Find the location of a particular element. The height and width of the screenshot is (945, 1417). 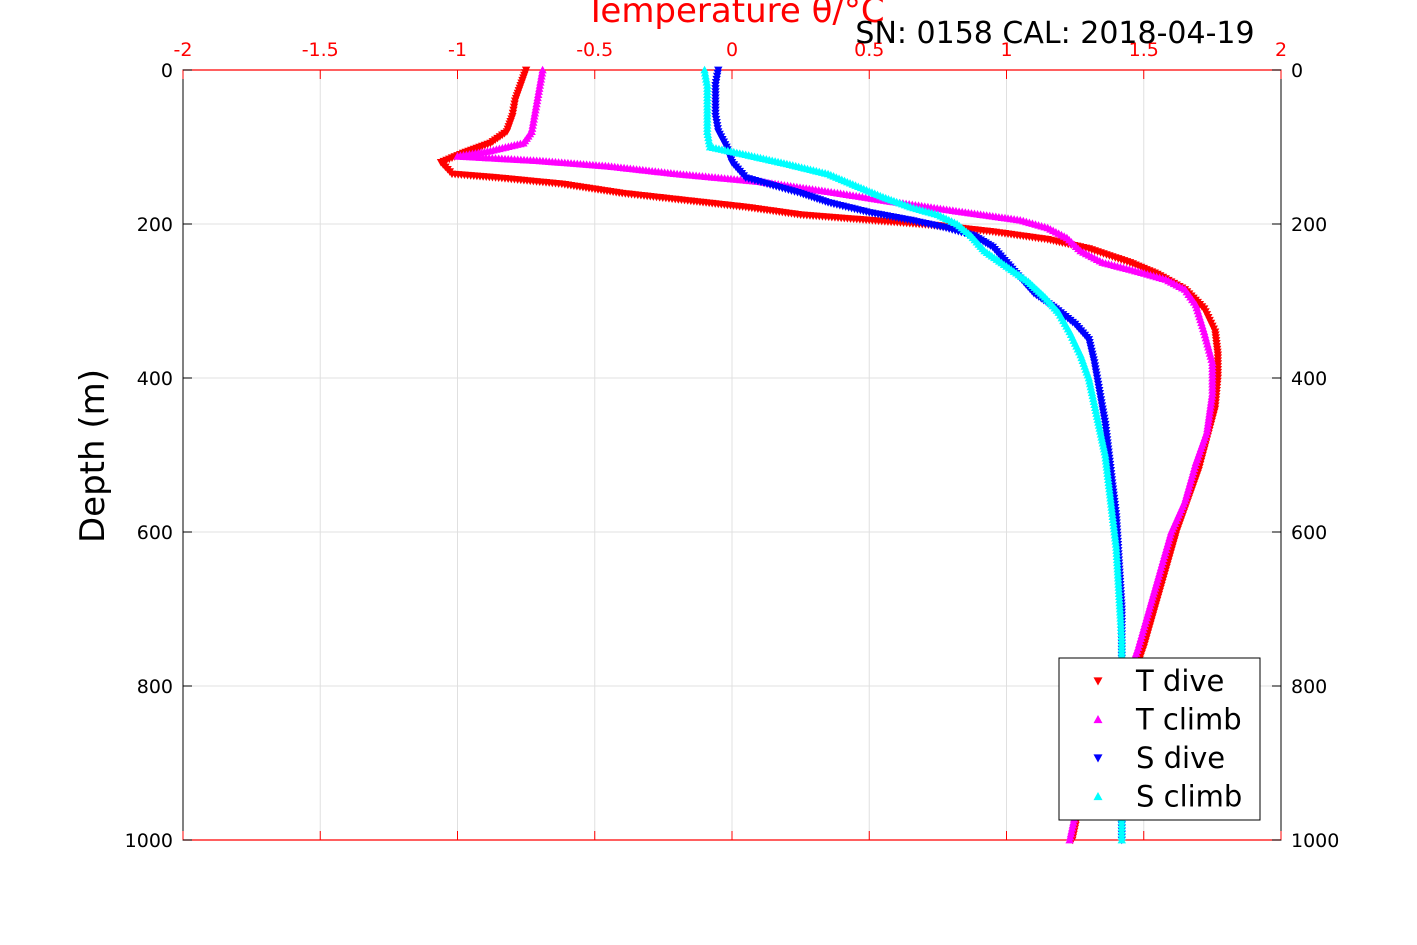

y-tick-label-left: 400 is located at coordinates (155, 379).